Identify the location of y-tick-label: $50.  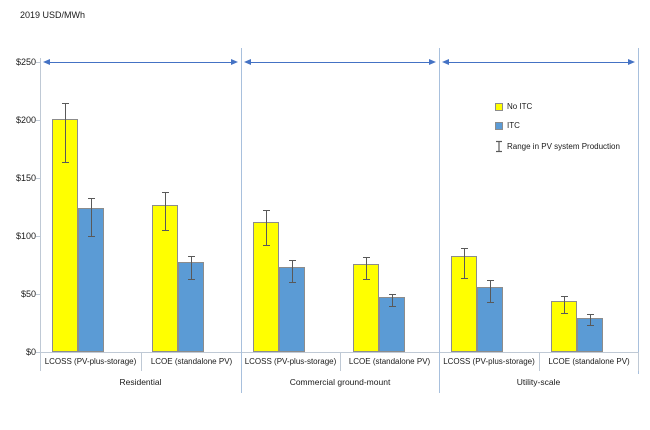
(28, 294).